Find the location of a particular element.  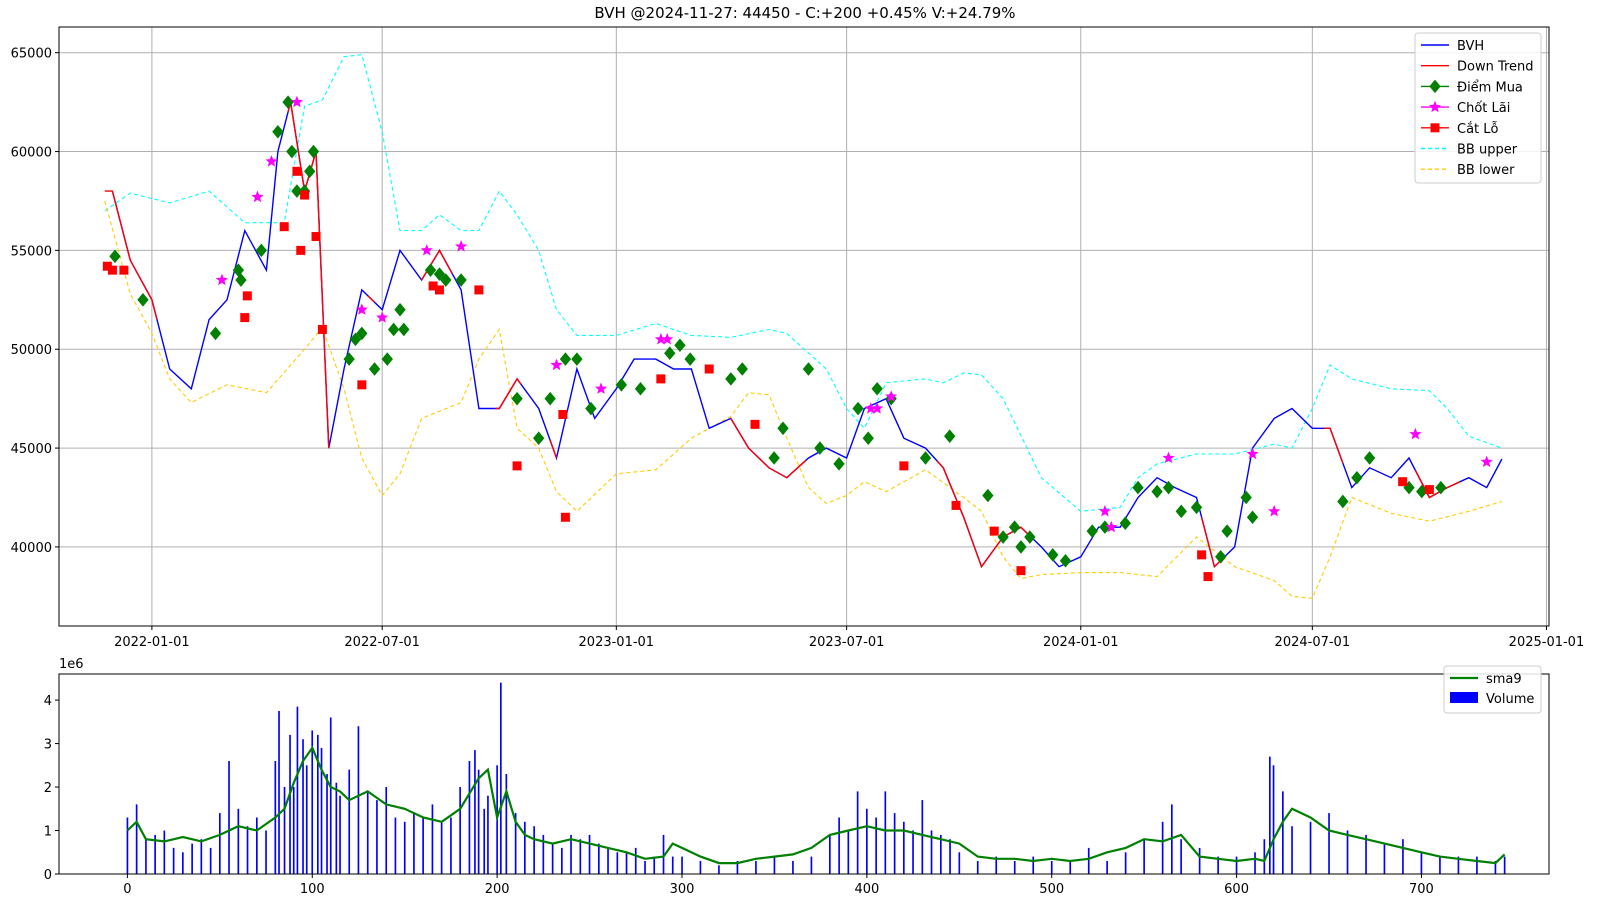

legend-label: Điểm Mua is located at coordinates (1490, 87).